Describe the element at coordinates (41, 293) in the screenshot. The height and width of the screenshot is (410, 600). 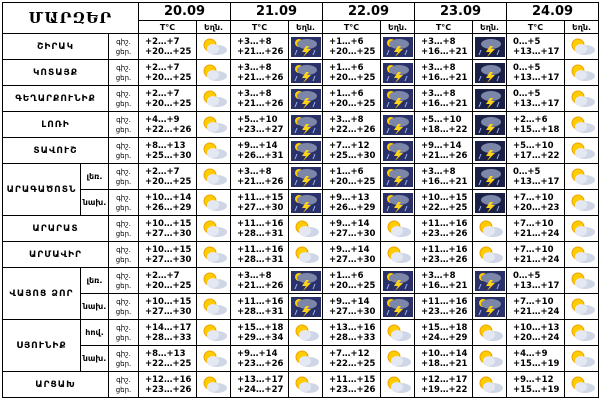
I see `region-name: ՎԱՅՈՑ ՁՈՐ` at that location.